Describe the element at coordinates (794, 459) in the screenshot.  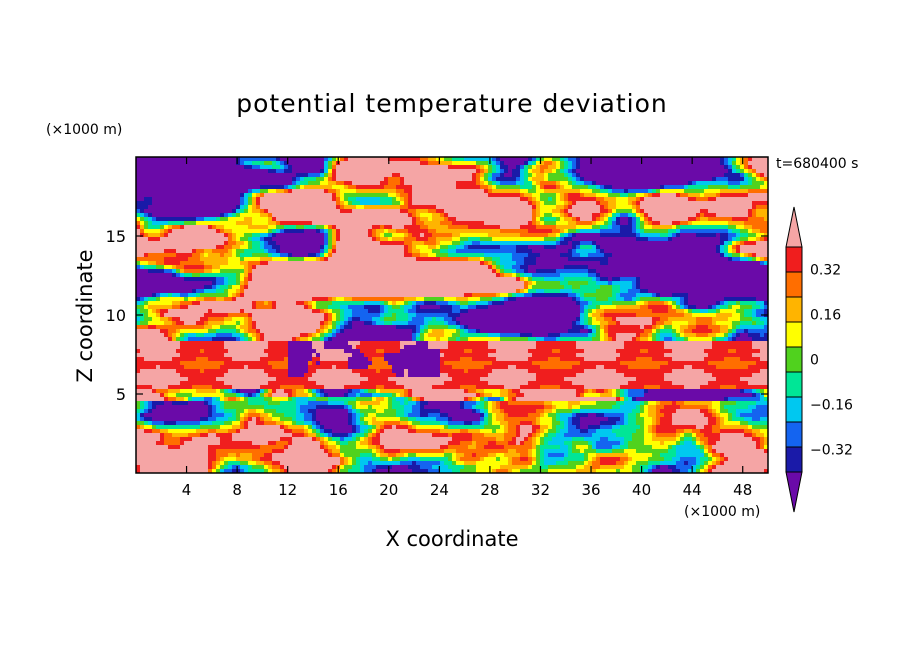
I see `colorbar-box` at that location.